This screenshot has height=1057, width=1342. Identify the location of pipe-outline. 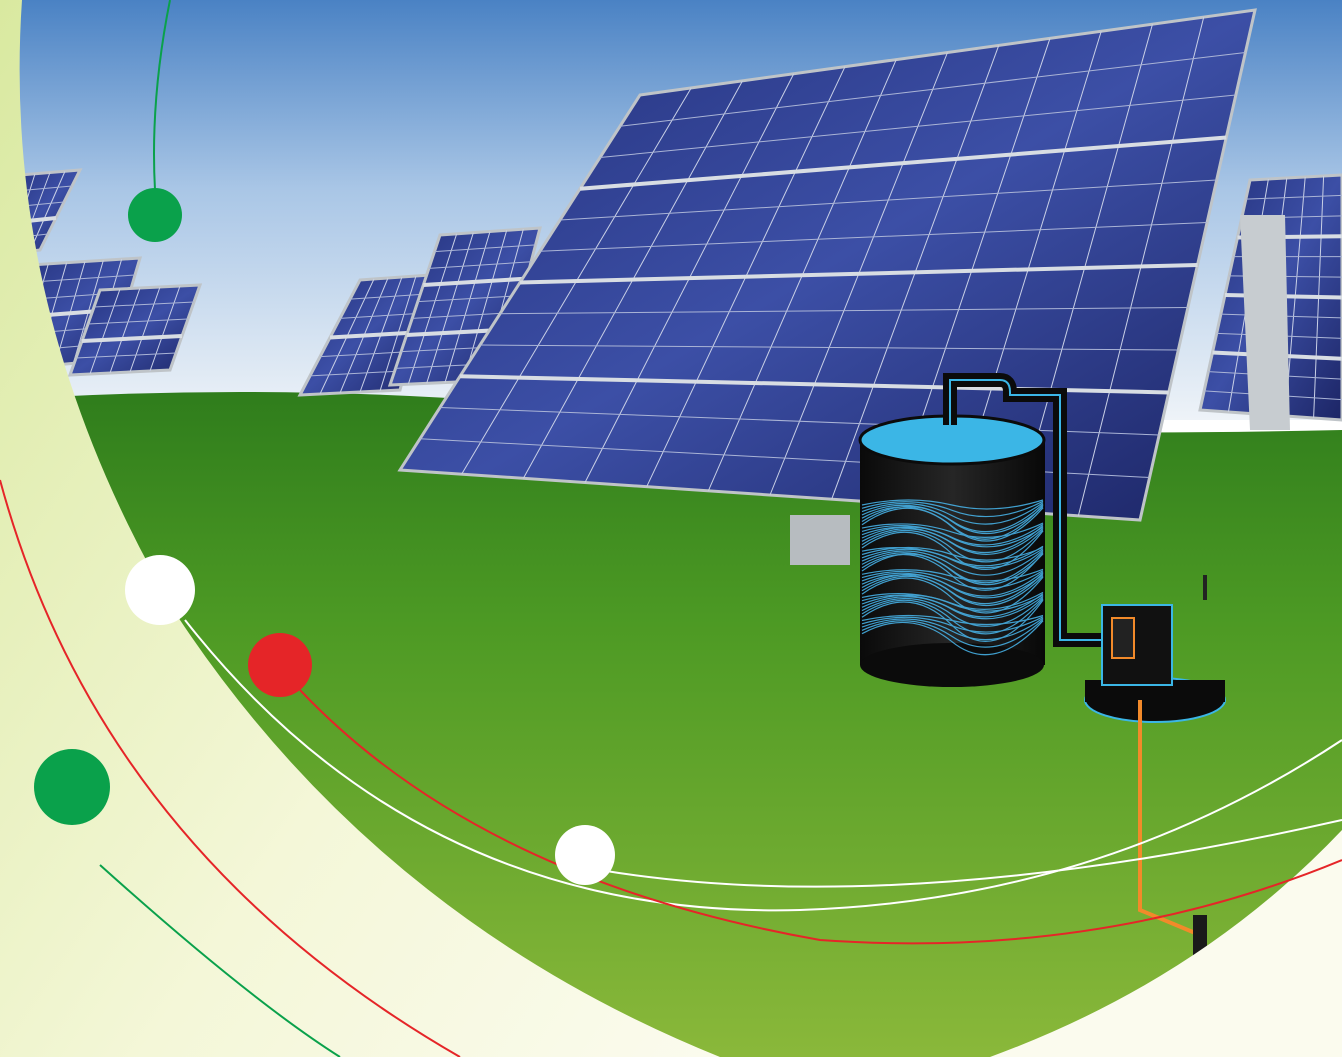
(1027, 510).